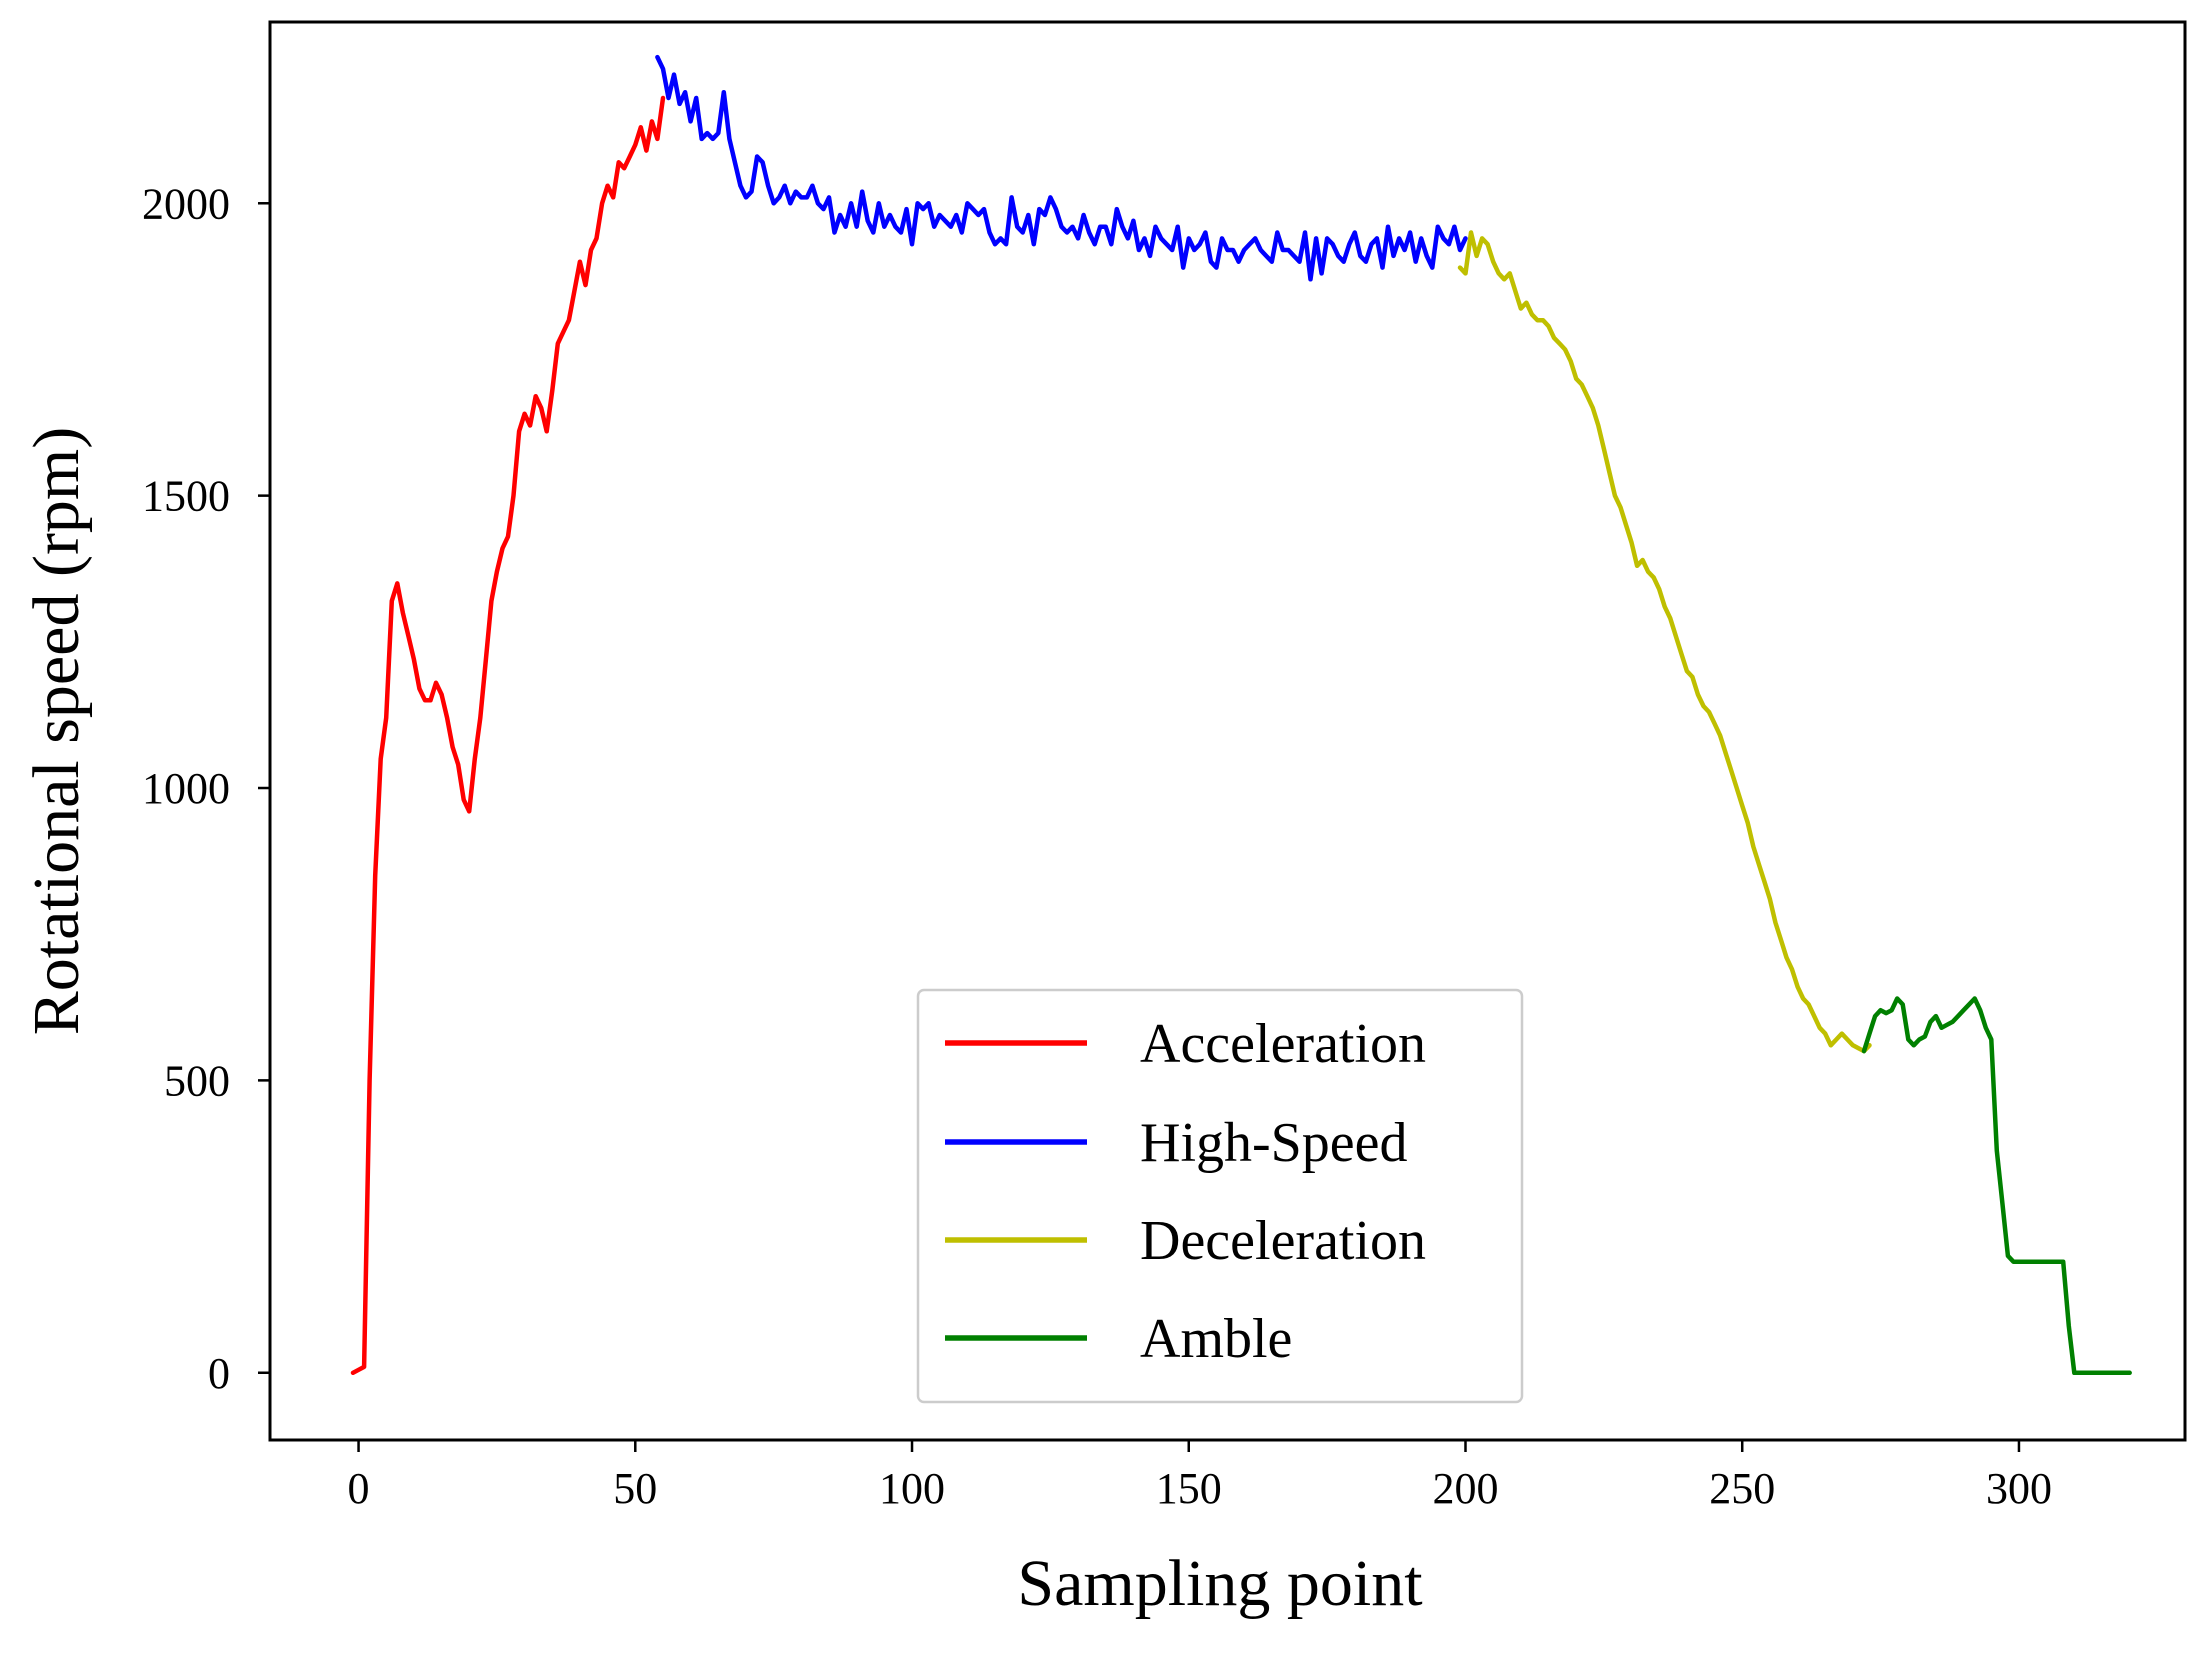 The width and height of the screenshot is (2193, 1659). What do you see at coordinates (2019, 1488) in the screenshot?
I see `x-tick-label: 300` at bounding box center [2019, 1488].